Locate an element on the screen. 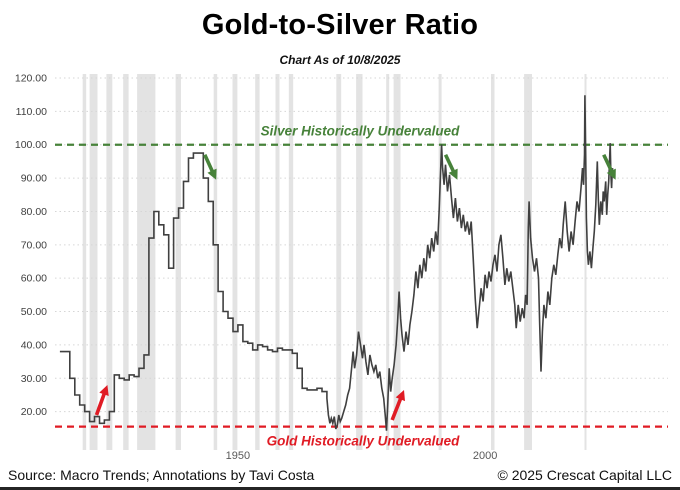 The width and height of the screenshot is (680, 490). y-tick-label: 40.00 is located at coordinates (34, 345).